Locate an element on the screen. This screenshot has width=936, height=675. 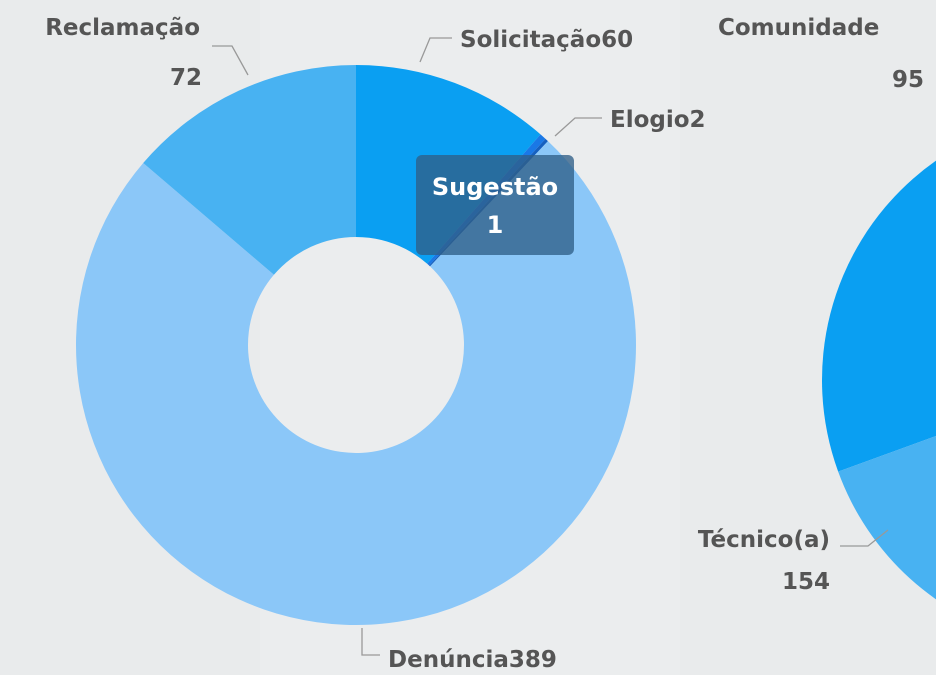
slice-label: Técnico(a) is located at coordinates (764, 540).